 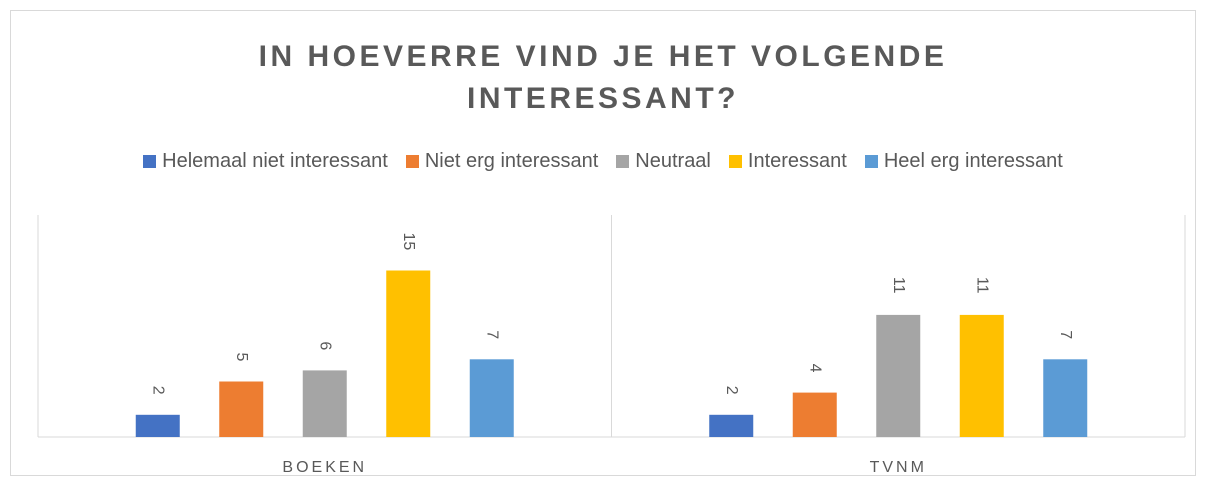 I want to click on legend-label: Helemaal niet interessant, so click(x=275, y=161).